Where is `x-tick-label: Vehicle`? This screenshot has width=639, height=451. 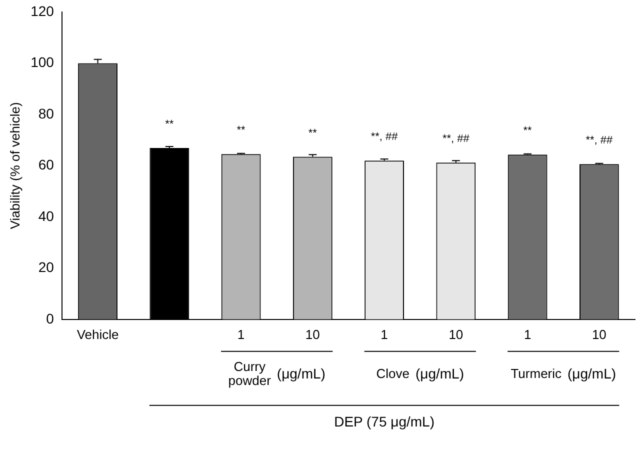 x-tick-label: Vehicle is located at coordinates (97, 334).